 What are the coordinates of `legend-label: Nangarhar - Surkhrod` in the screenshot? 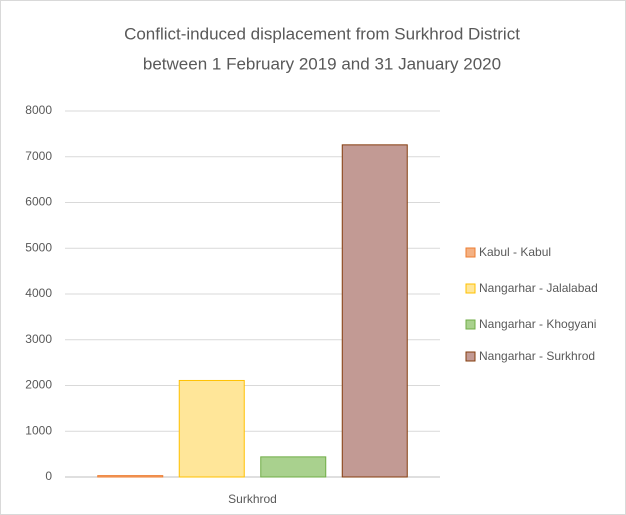 It's located at (537, 356).